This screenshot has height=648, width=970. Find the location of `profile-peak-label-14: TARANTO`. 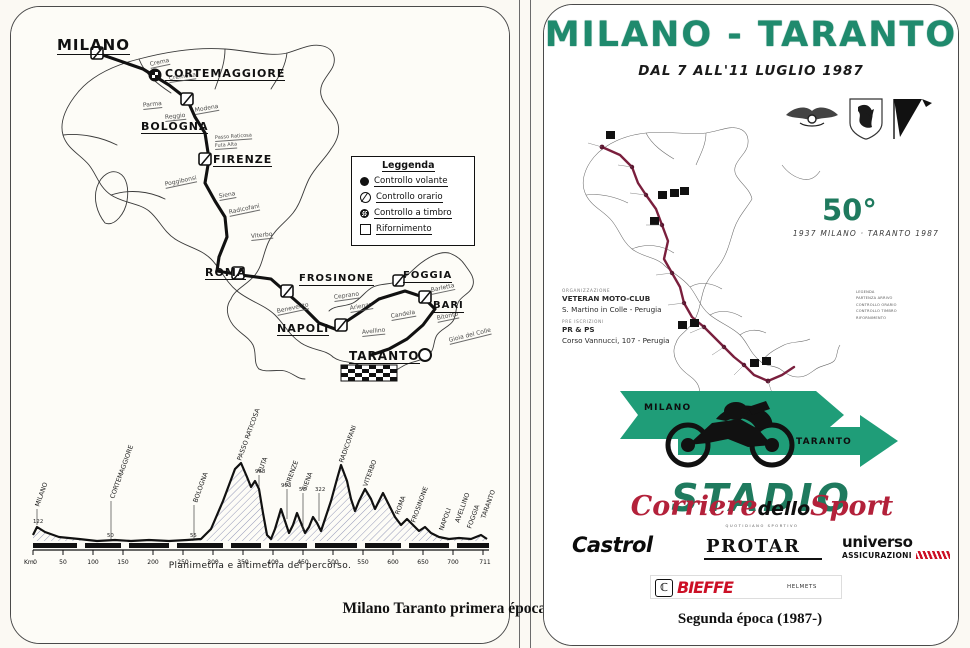

profile-peak-label-14: TARANTO is located at coordinates (488, 505).